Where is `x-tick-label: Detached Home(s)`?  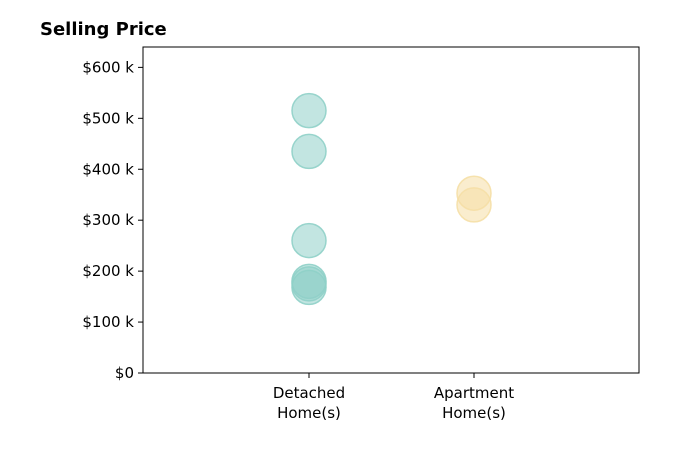
x-tick-label: Detached Home(s) is located at coordinates (309, 403).